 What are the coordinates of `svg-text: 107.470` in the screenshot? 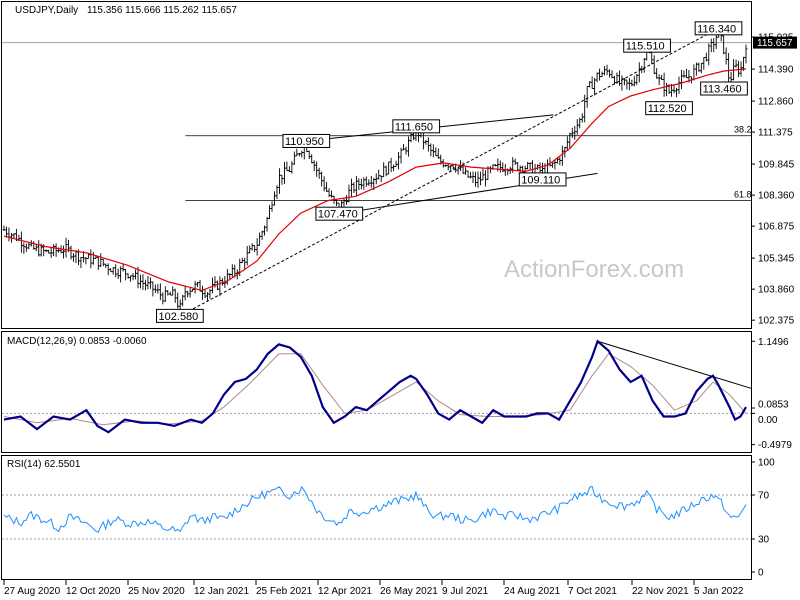 It's located at (338, 215).